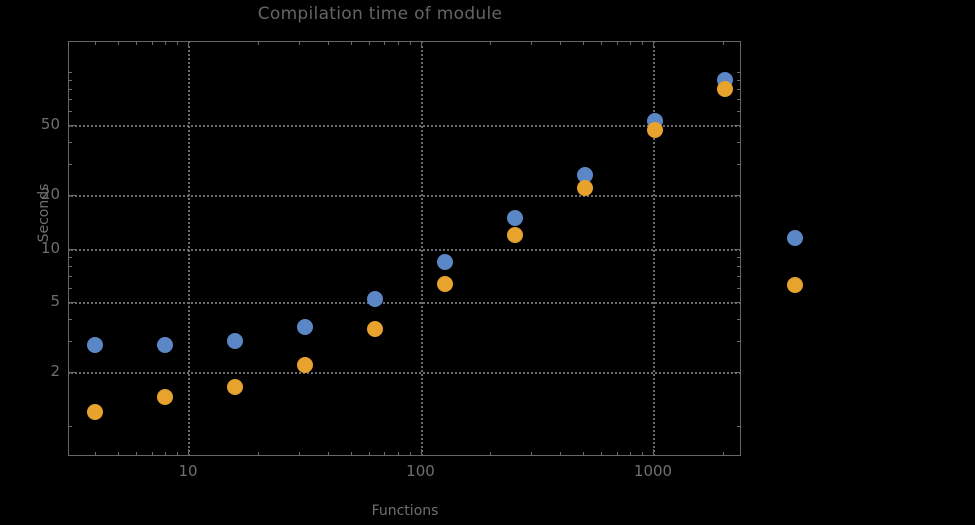  What do you see at coordinates (380, 14) in the screenshot?
I see `chart-title: Compilation time of module` at bounding box center [380, 14].